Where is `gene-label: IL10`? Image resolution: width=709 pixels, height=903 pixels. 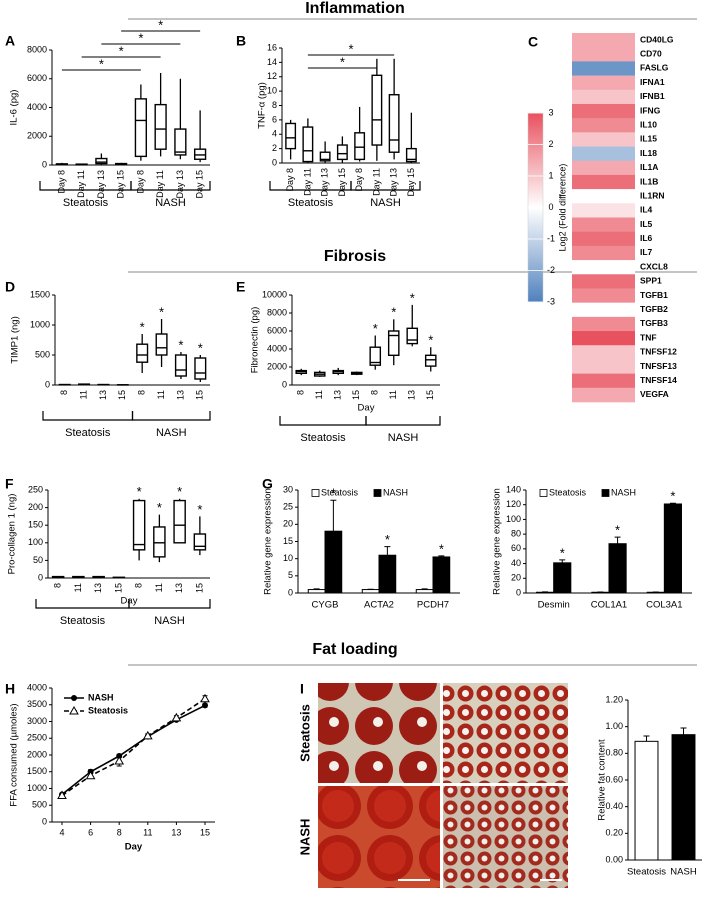 gene-label: IL10 is located at coordinates (648, 125).